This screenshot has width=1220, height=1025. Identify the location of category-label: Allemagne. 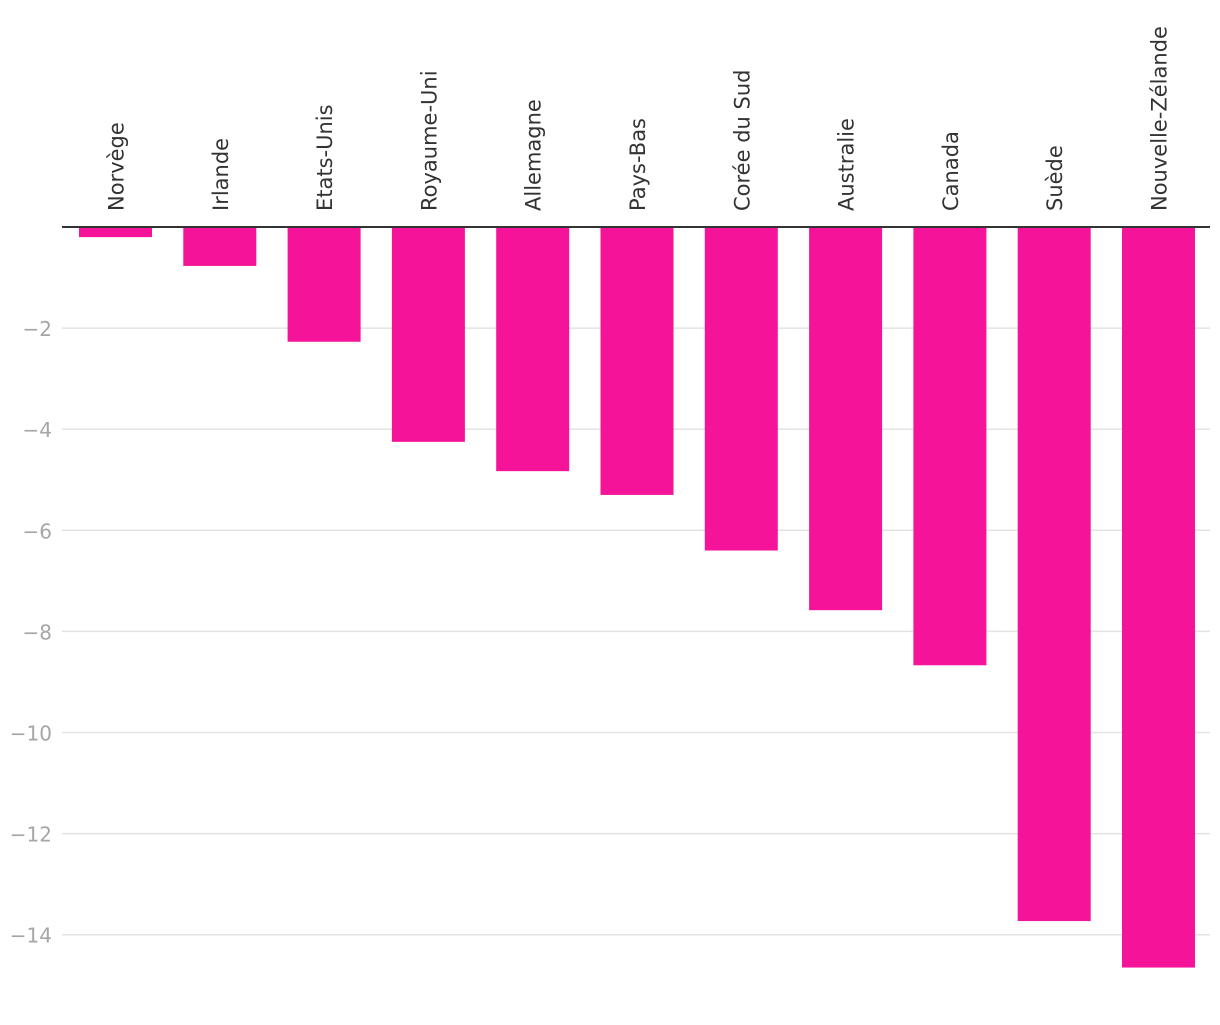
(534, 155).